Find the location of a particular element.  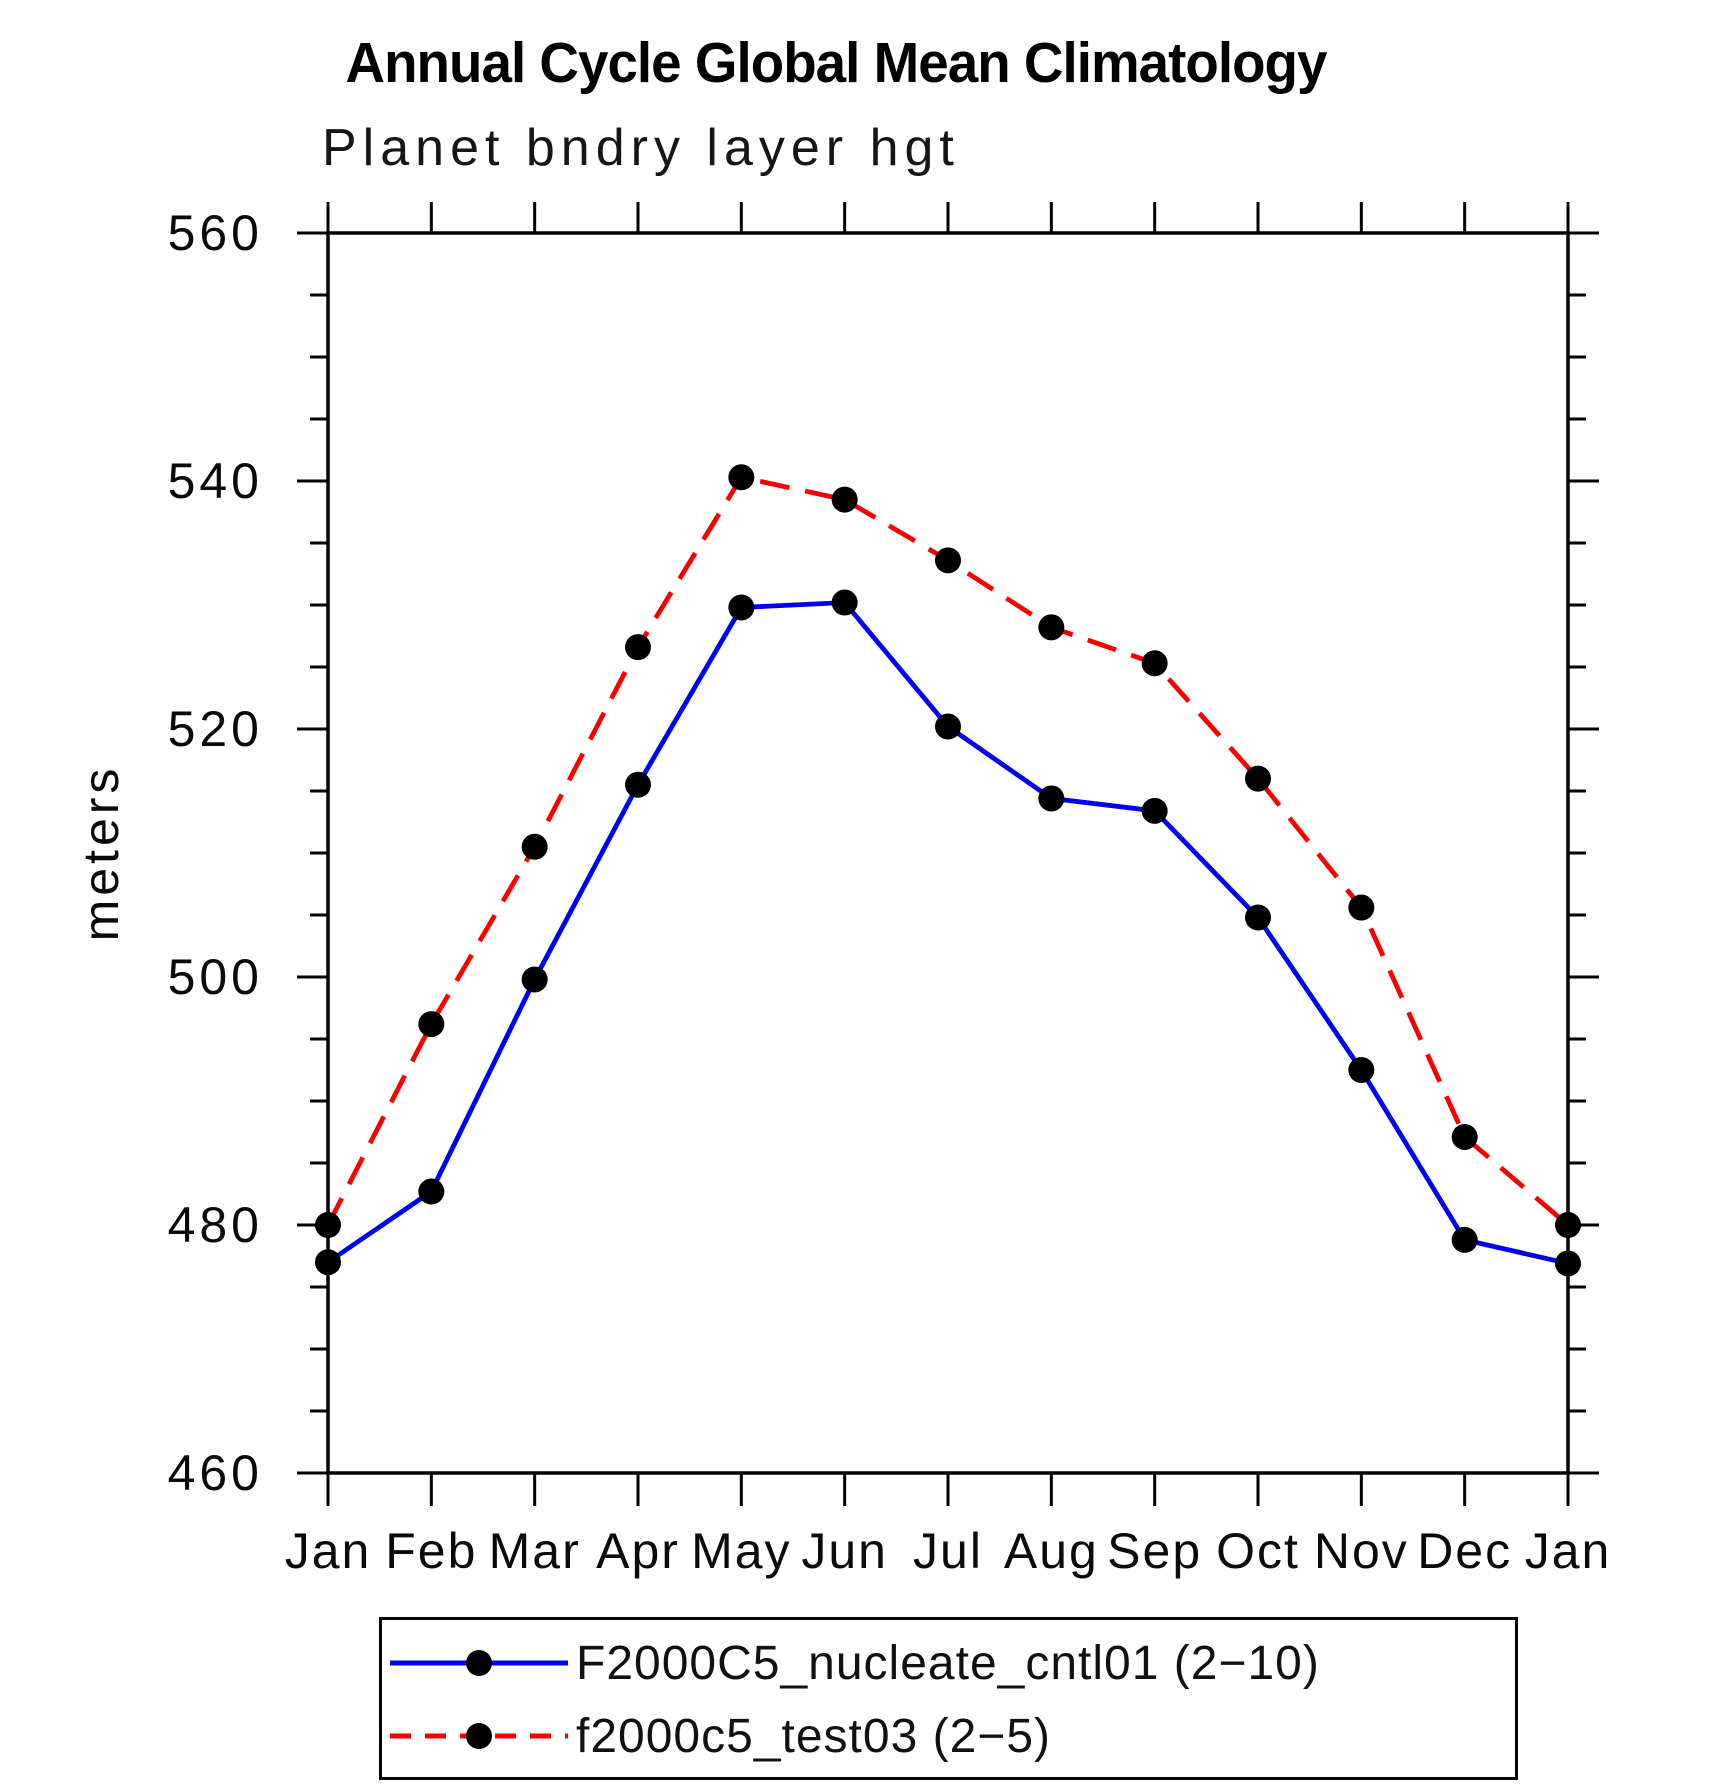

x-axis-tick-label: Aug is located at coordinates (1051, 1551).